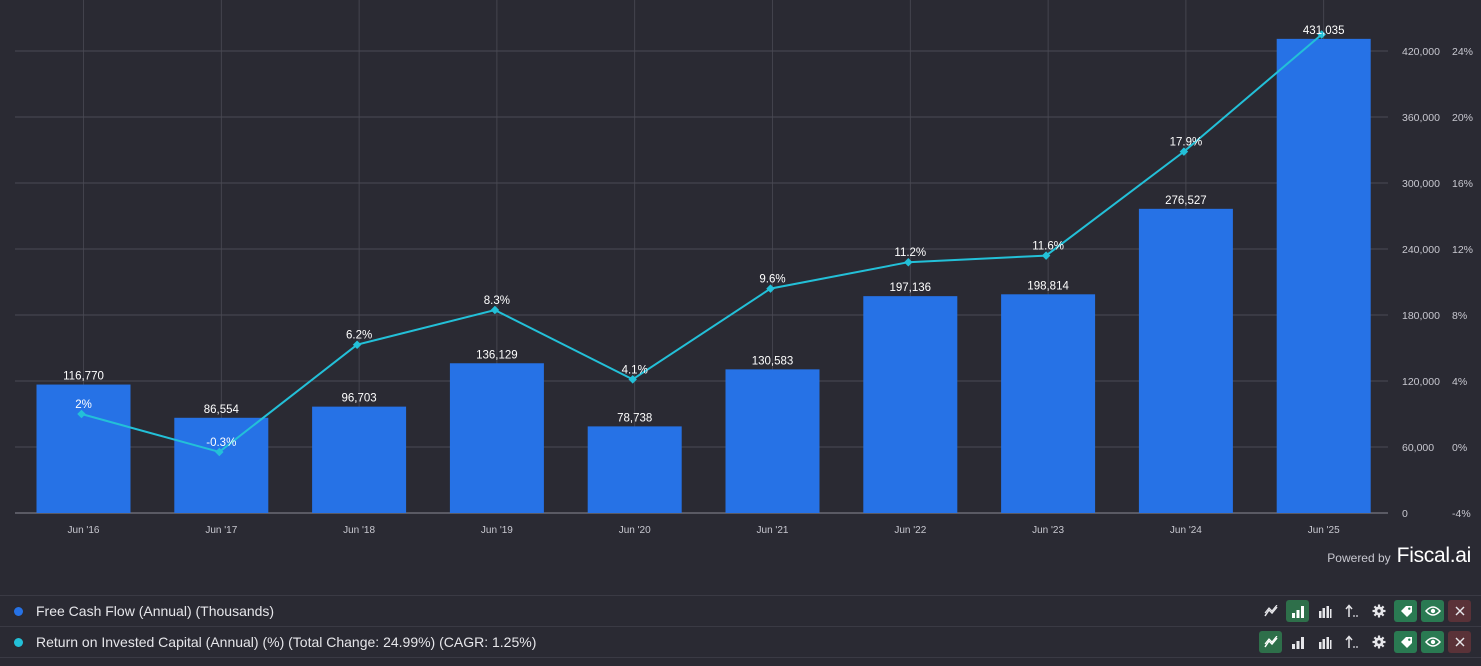  What do you see at coordinates (222, 410) in the screenshot?
I see `bar-value-label: 86,554` at bounding box center [222, 410].